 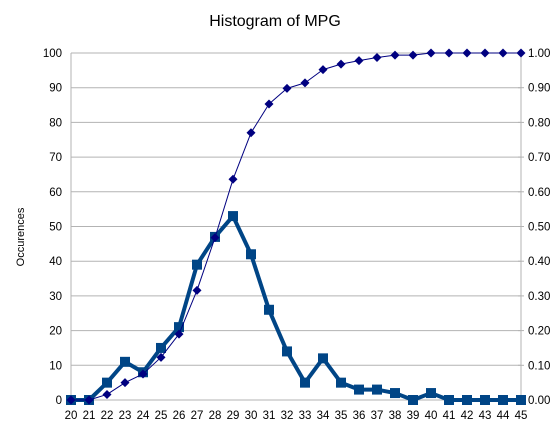 What do you see at coordinates (55, 332) in the screenshot?
I see `y-tick-label: 20` at bounding box center [55, 332].